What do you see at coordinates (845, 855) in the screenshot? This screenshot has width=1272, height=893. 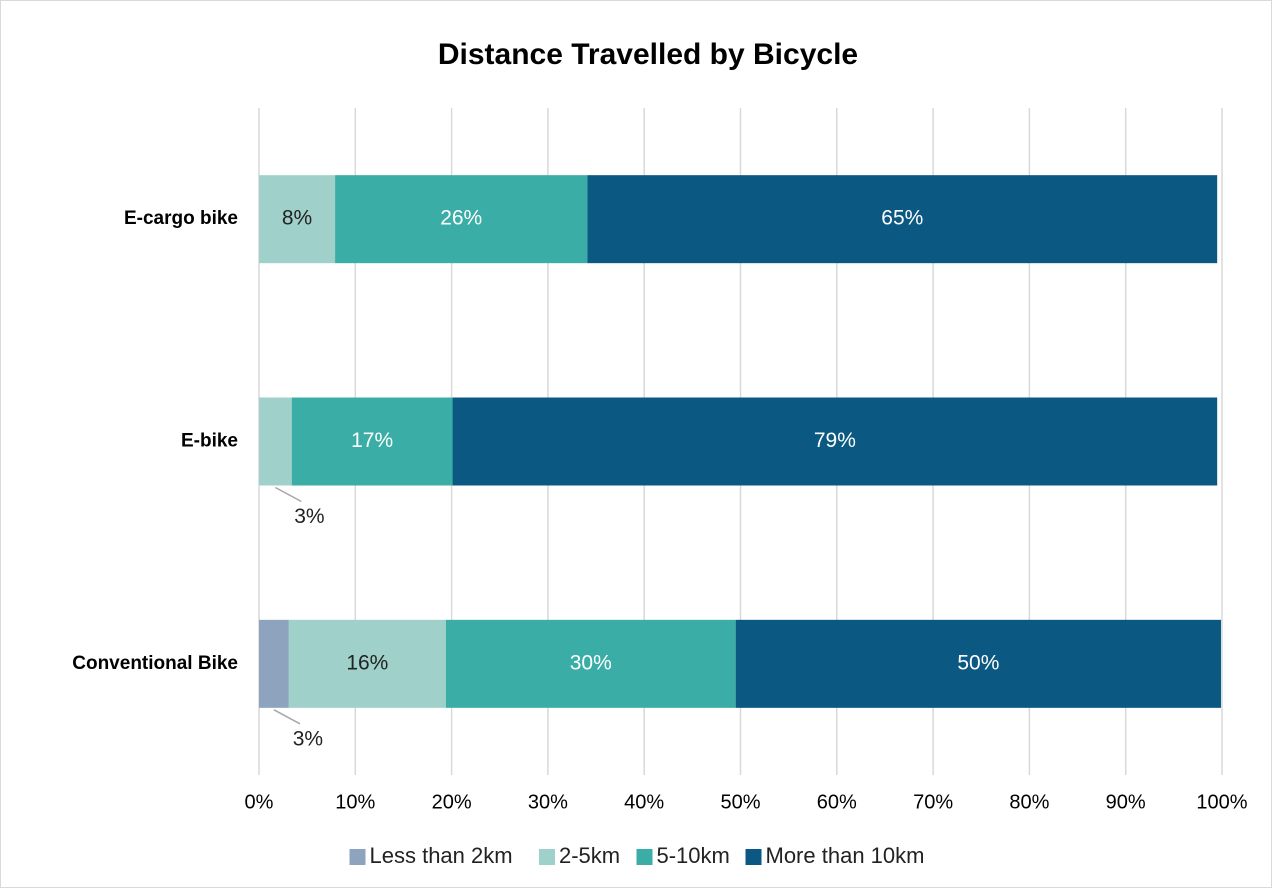 I see `legend-label: More than 10km` at bounding box center [845, 855].